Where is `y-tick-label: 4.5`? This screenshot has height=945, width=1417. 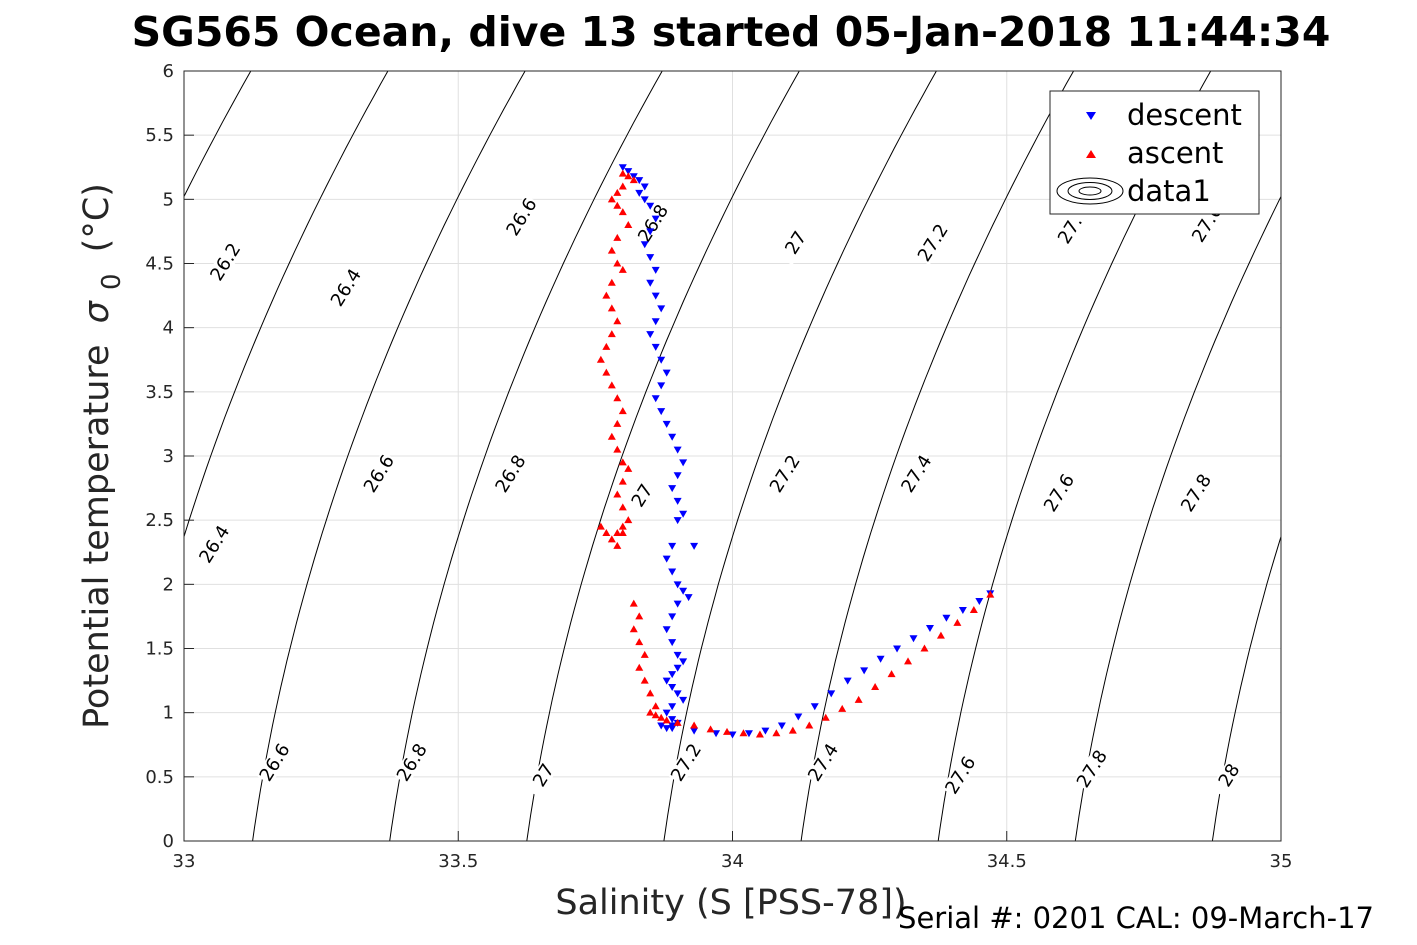
y-tick-label: 4.5 is located at coordinates (159, 264).